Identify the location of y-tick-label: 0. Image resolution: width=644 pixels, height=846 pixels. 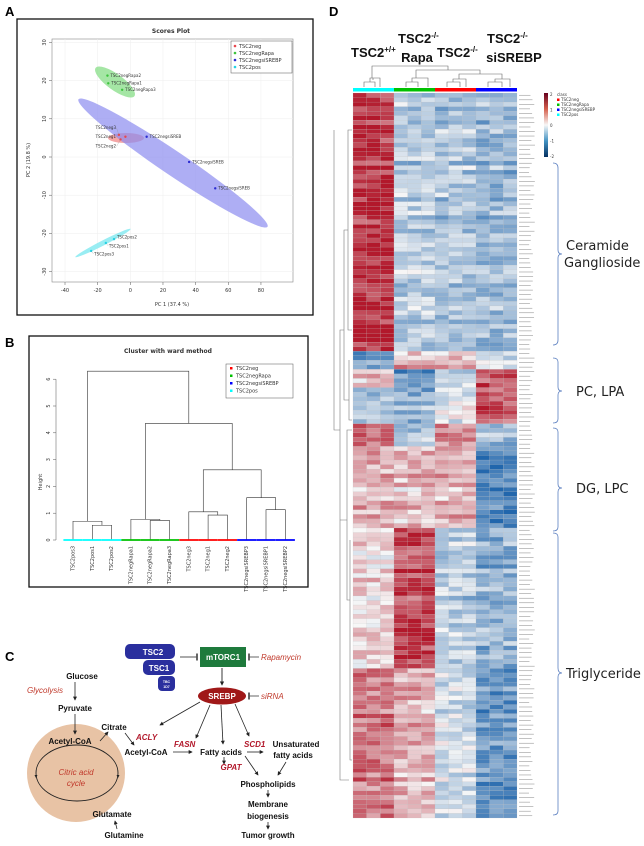
(49, 539).